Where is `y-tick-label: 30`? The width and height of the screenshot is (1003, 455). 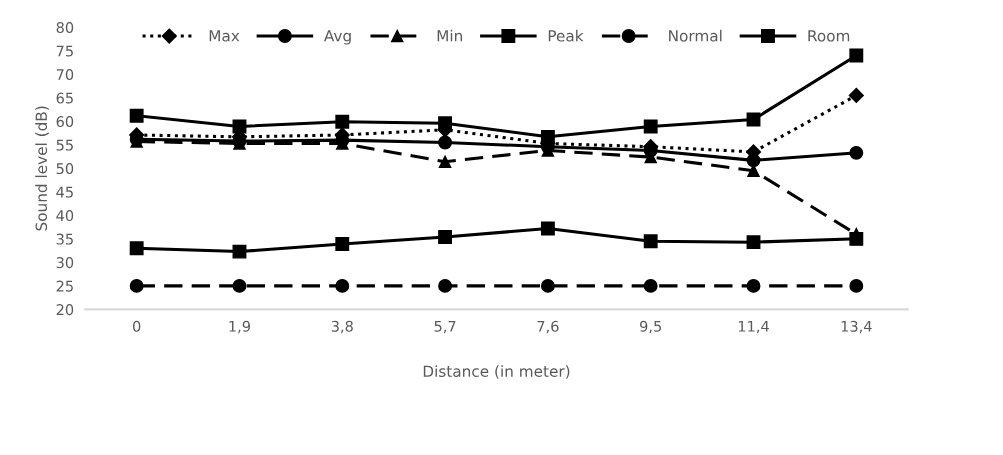
y-tick-label: 30 is located at coordinates (65, 263).